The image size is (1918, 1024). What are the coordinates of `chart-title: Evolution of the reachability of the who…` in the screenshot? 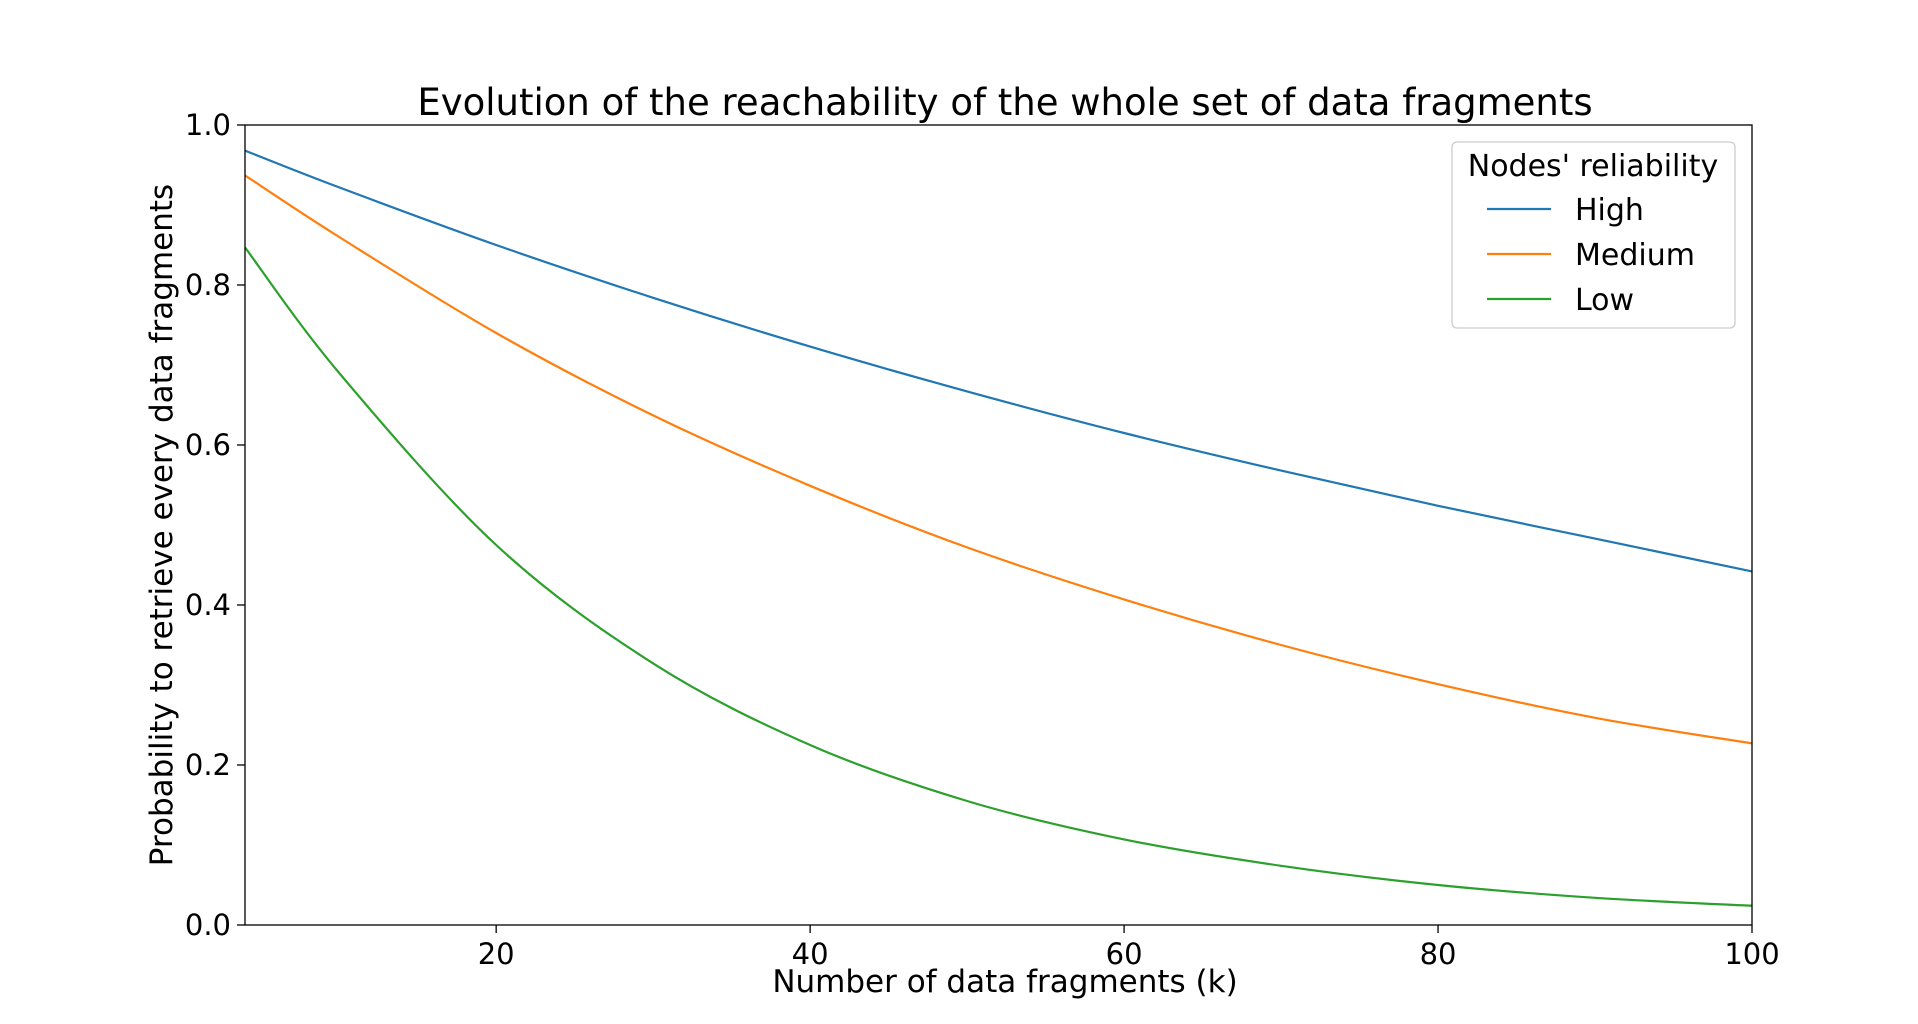 It's located at (1004, 102).